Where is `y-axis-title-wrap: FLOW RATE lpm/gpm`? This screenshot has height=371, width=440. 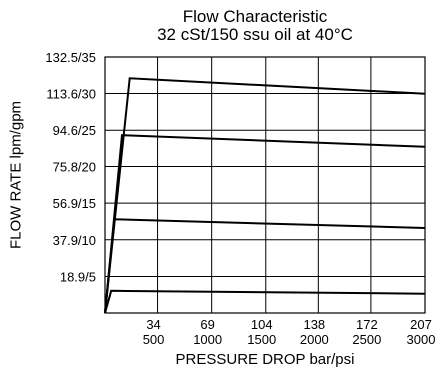 y-axis-title-wrap: FLOW RATE lpm/gpm is located at coordinates (16, 175).